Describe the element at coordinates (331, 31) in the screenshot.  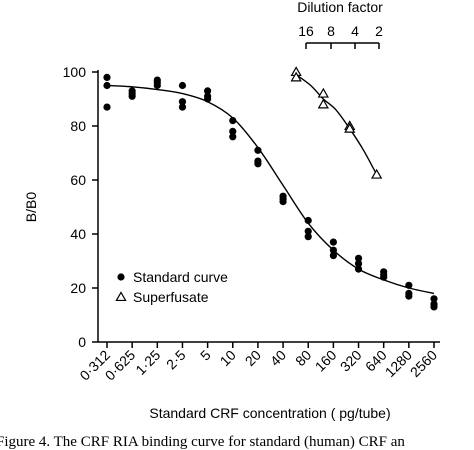
I see `dilution-tick-label: 8` at that location.